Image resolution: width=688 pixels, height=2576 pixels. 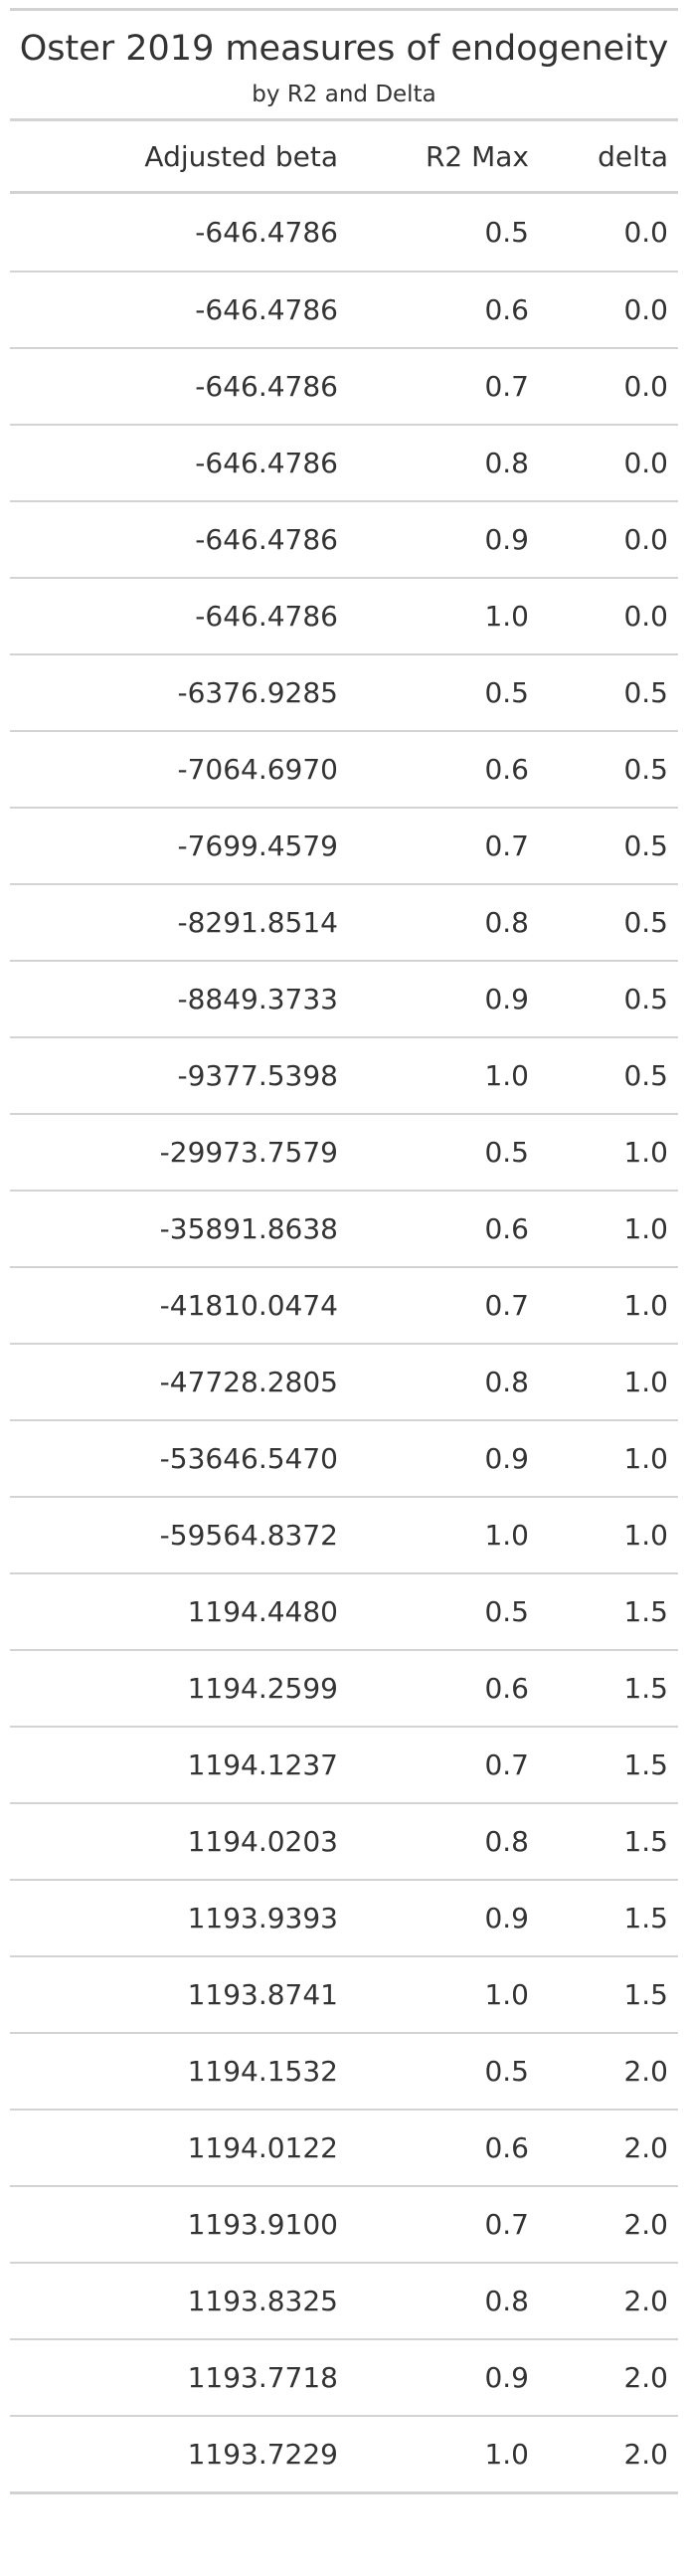 What do you see at coordinates (262, 1764) in the screenshot?
I see `cell-adjusted-beta: 1194.1237` at bounding box center [262, 1764].